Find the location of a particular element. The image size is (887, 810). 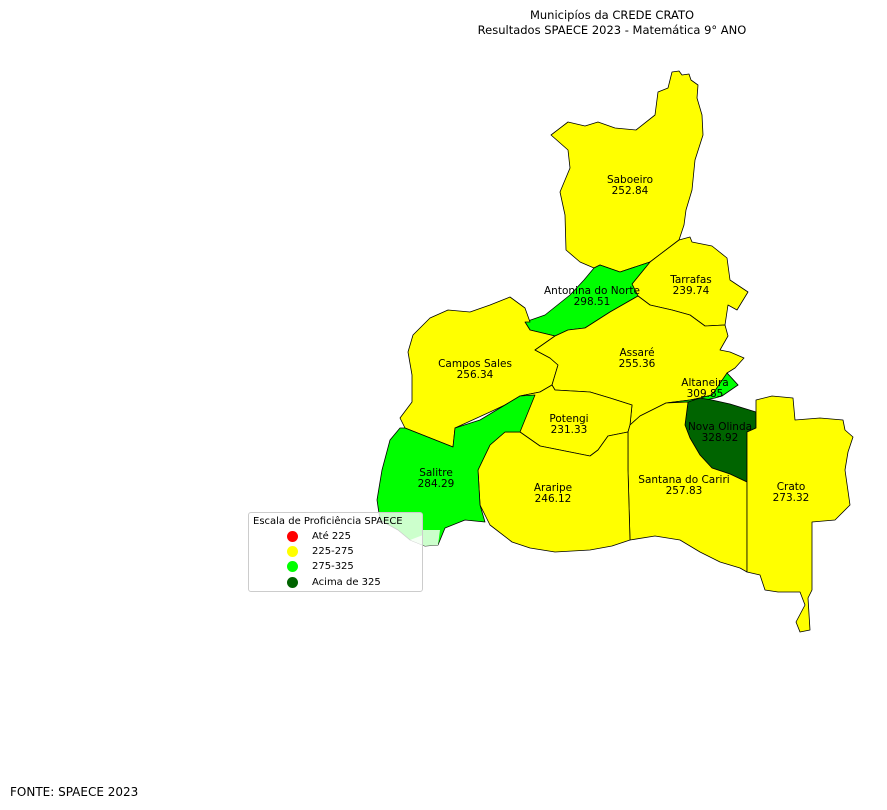

legend-item-ate-225: Até 225 is located at coordinates (319, 536).